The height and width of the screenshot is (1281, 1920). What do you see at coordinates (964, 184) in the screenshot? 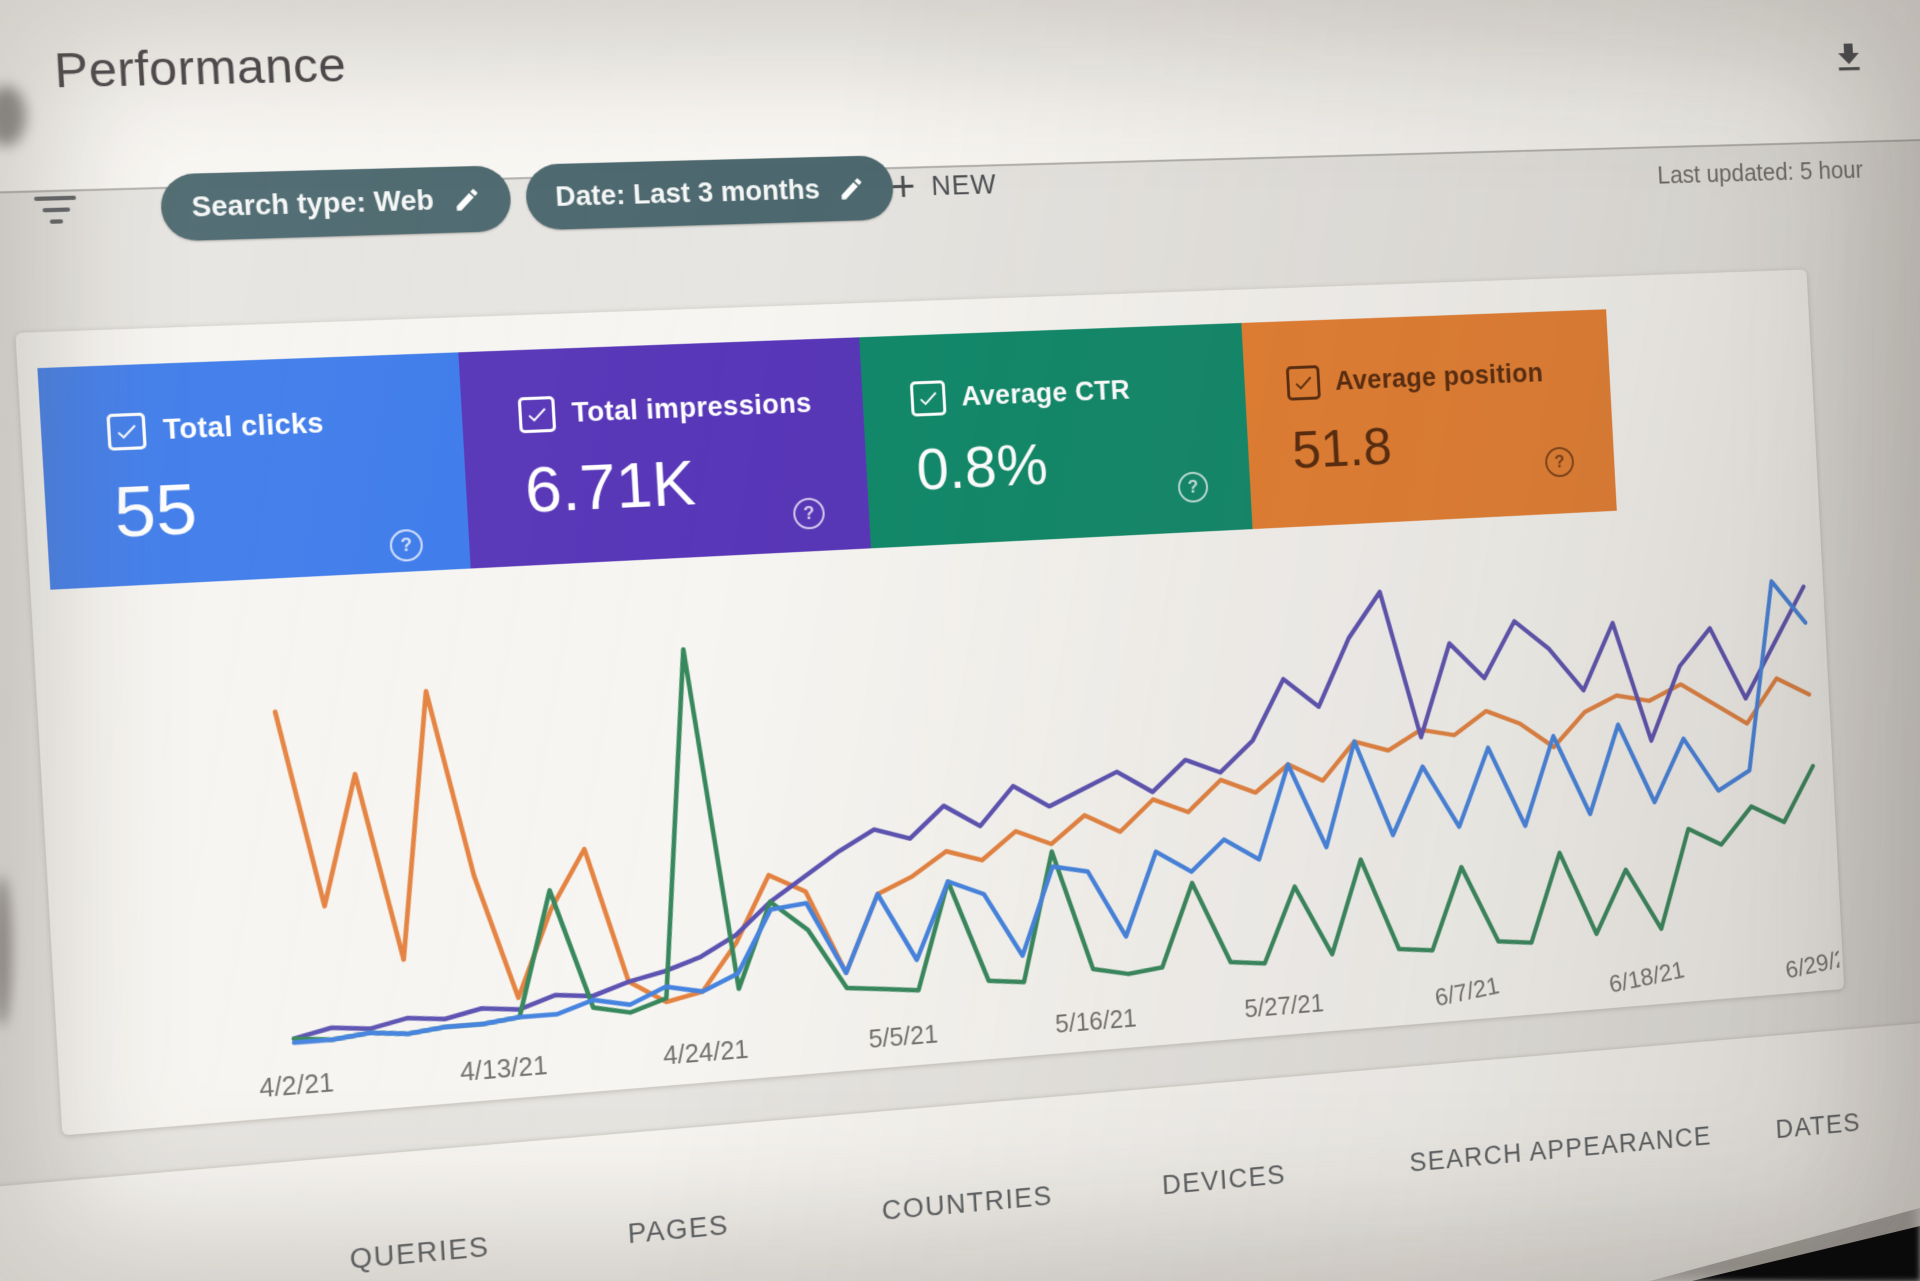
I see `new-filter-label: NEW` at bounding box center [964, 184].